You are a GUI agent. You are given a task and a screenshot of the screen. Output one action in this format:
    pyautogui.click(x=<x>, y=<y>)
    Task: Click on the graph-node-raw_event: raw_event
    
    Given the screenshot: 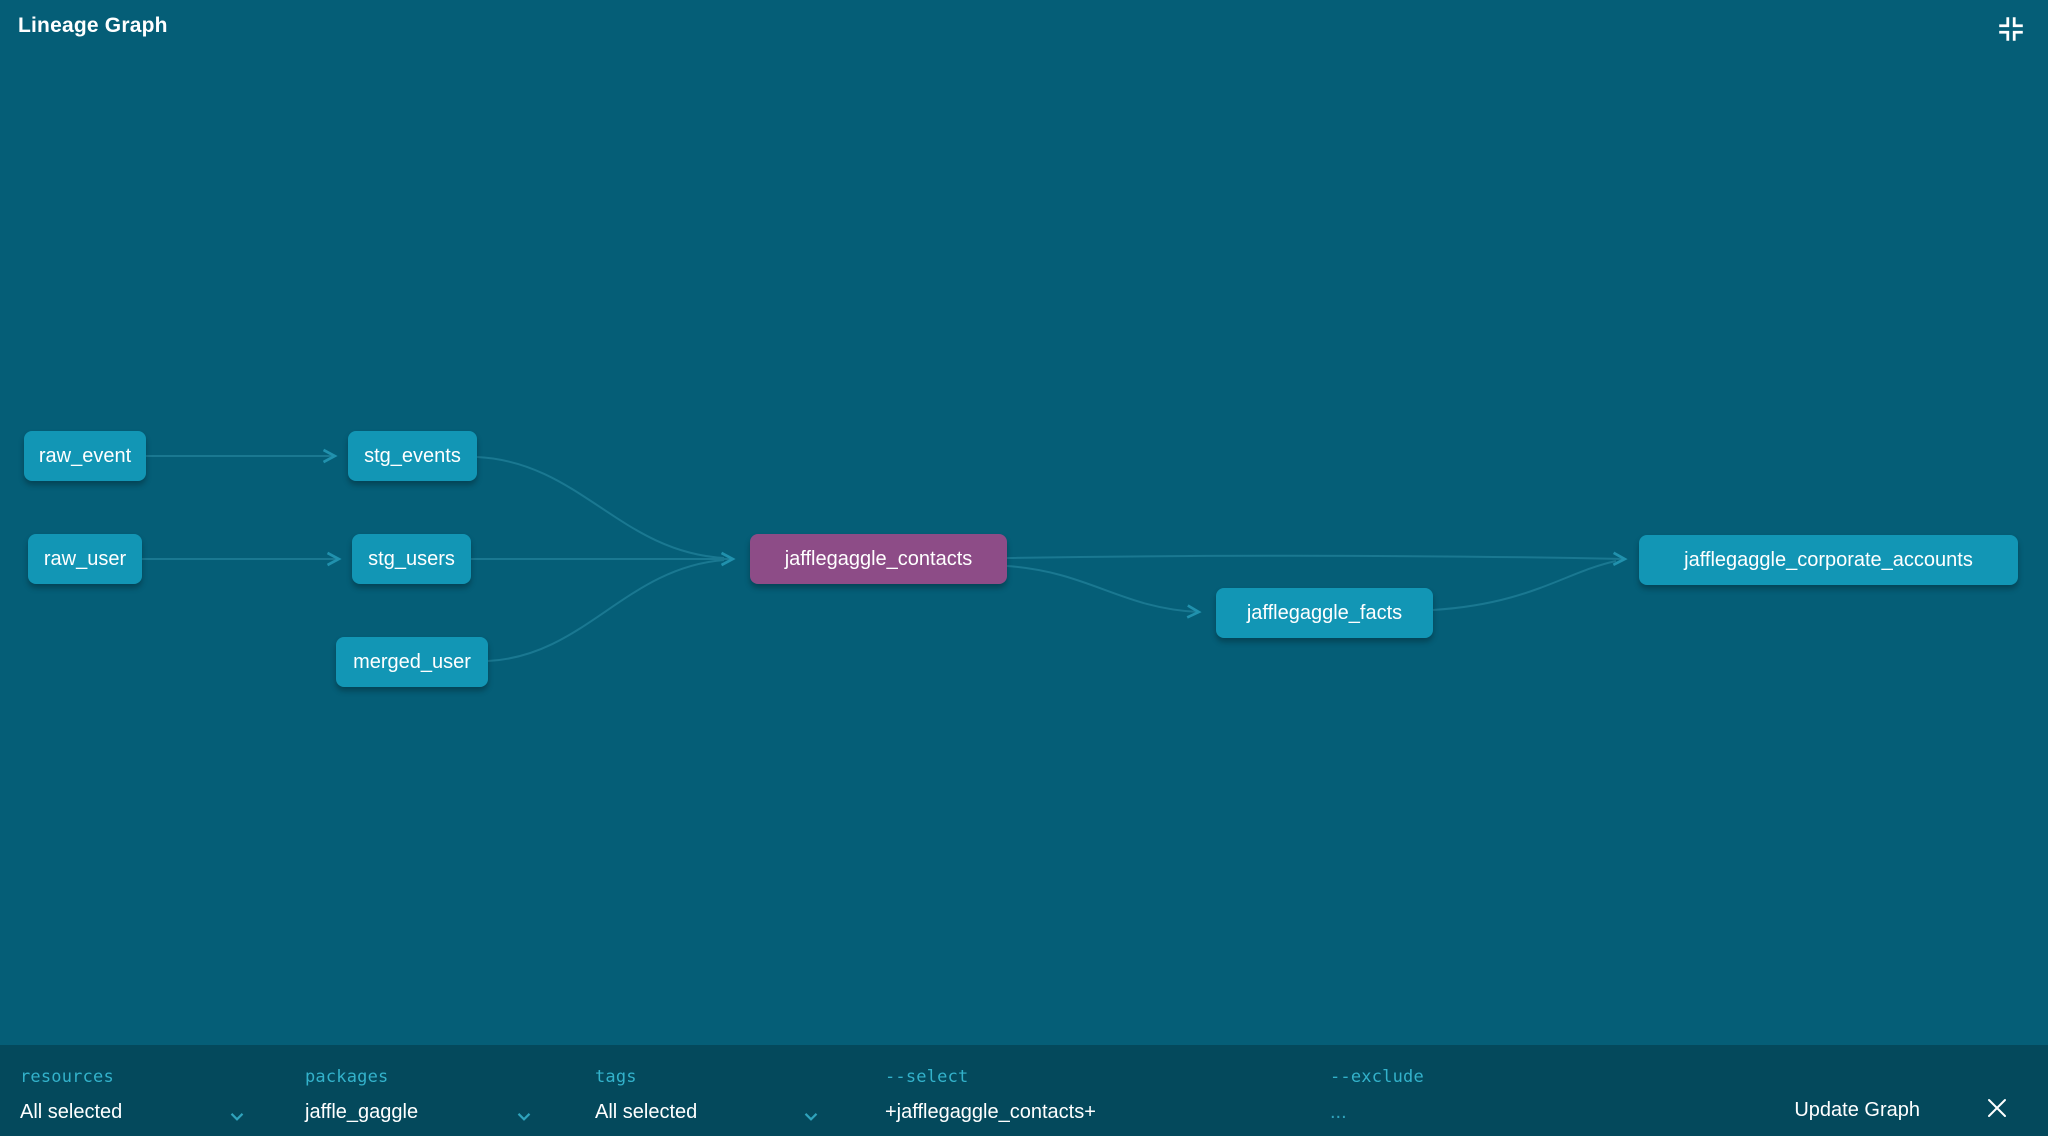 What is the action you would take?
    pyautogui.click(x=85, y=456)
    